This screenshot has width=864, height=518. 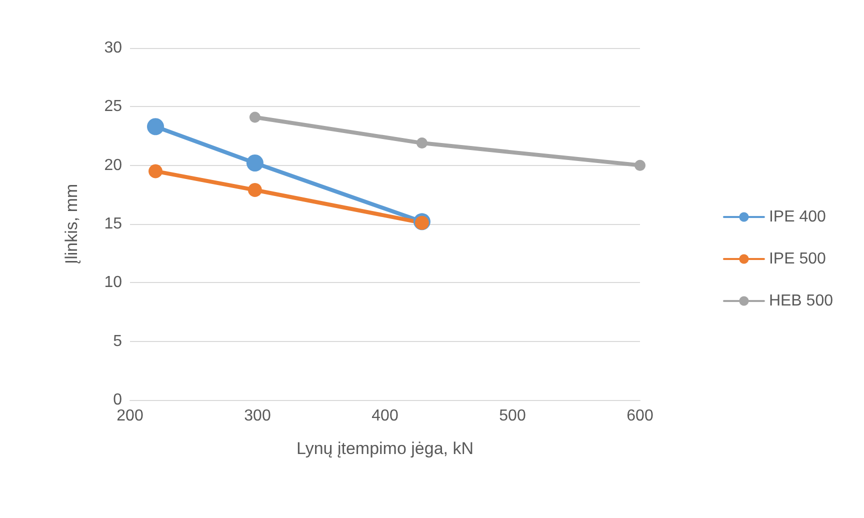 I want to click on legend-label: HEB 500, so click(x=801, y=301).